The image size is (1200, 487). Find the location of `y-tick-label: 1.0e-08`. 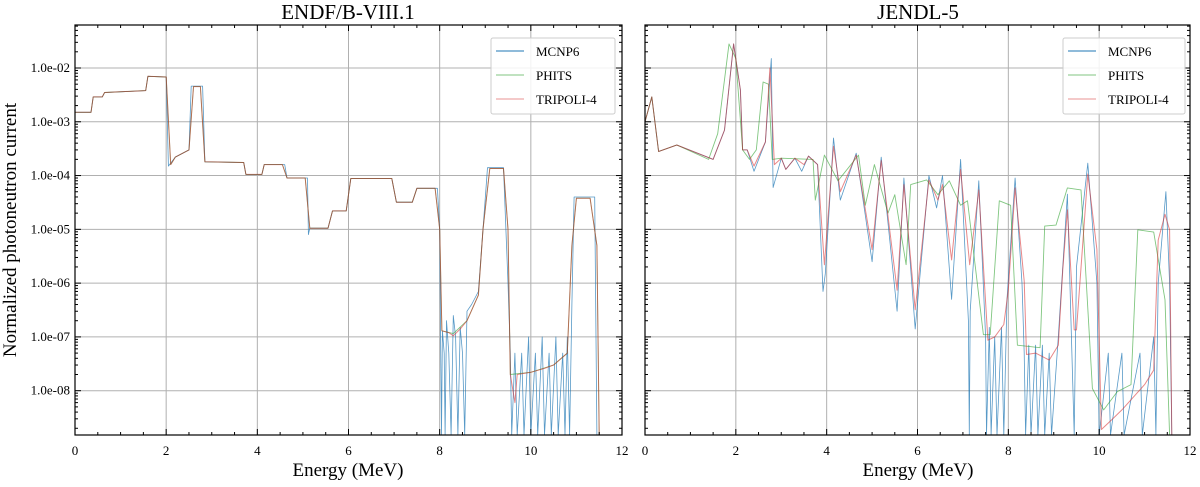

y-tick-label: 1.0e-08 is located at coordinates (50, 390).